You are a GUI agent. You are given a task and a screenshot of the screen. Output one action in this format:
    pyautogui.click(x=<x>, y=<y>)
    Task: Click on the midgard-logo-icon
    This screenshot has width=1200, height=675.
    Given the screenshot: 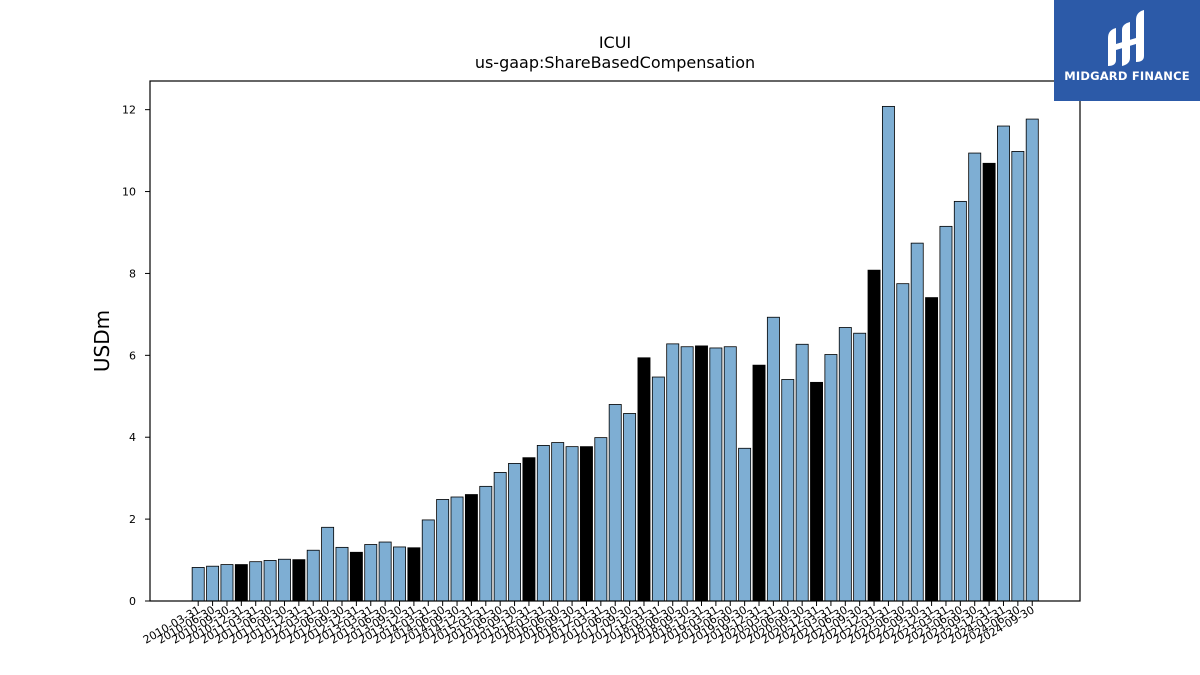 What is the action you would take?
    pyautogui.click(x=1126, y=38)
    